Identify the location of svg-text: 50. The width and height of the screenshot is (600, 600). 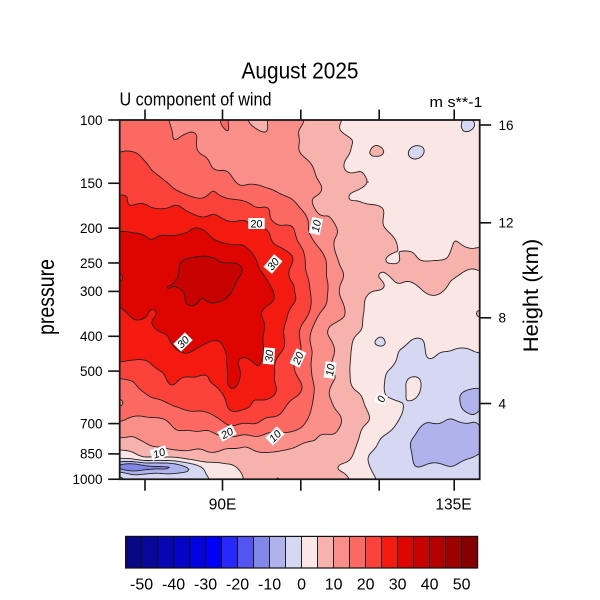
(462, 585).